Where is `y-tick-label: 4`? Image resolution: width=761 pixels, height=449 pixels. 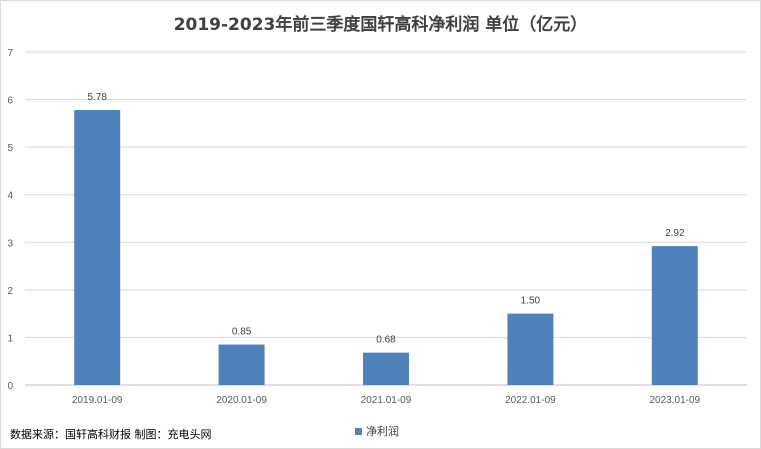 y-tick-label: 4 is located at coordinates (10, 196).